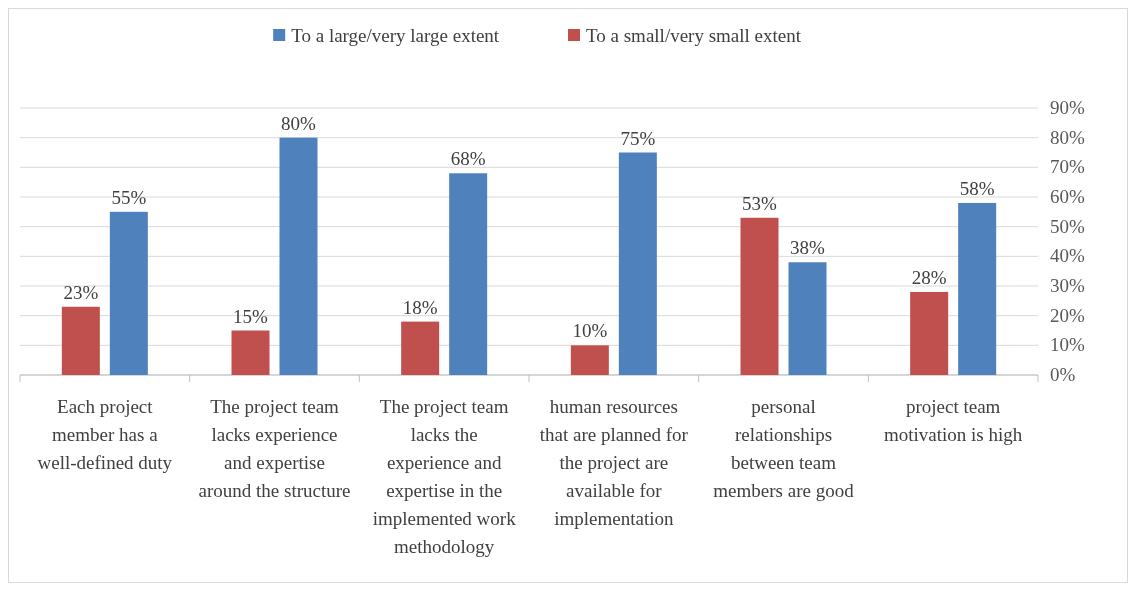 This screenshot has width=1136, height=591. Describe the element at coordinates (1067, 285) in the screenshot. I see `y-tick-label: 30%` at that location.